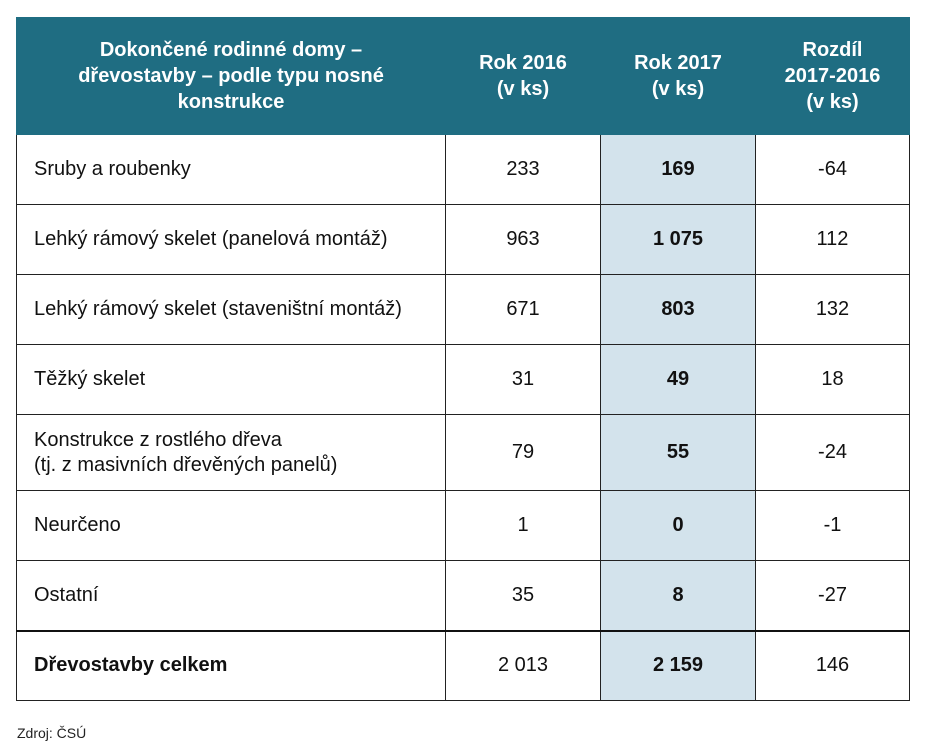  Describe the element at coordinates (231, 595) in the screenshot. I see `row-label: Ostatní` at that location.